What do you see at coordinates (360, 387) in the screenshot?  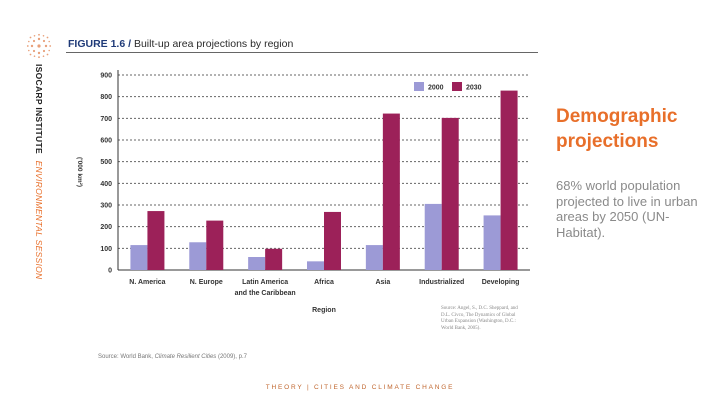 I see `slide-footer: THEORY | CITIES AND CLIMATE CHANGE` at bounding box center [360, 387].